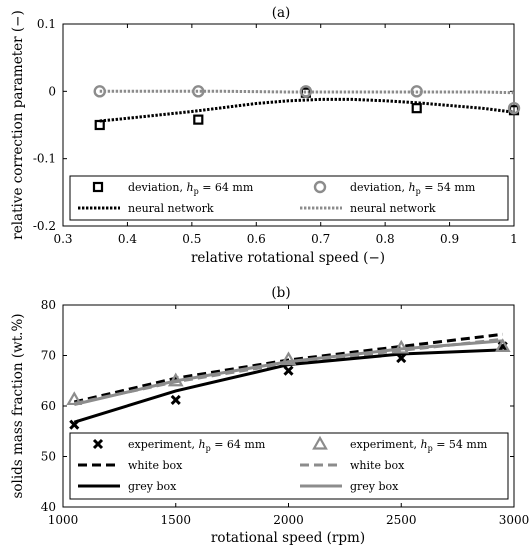  What do you see at coordinates (63, 520) in the screenshot?
I see `x-tick-label: 1000` at bounding box center [63, 520].